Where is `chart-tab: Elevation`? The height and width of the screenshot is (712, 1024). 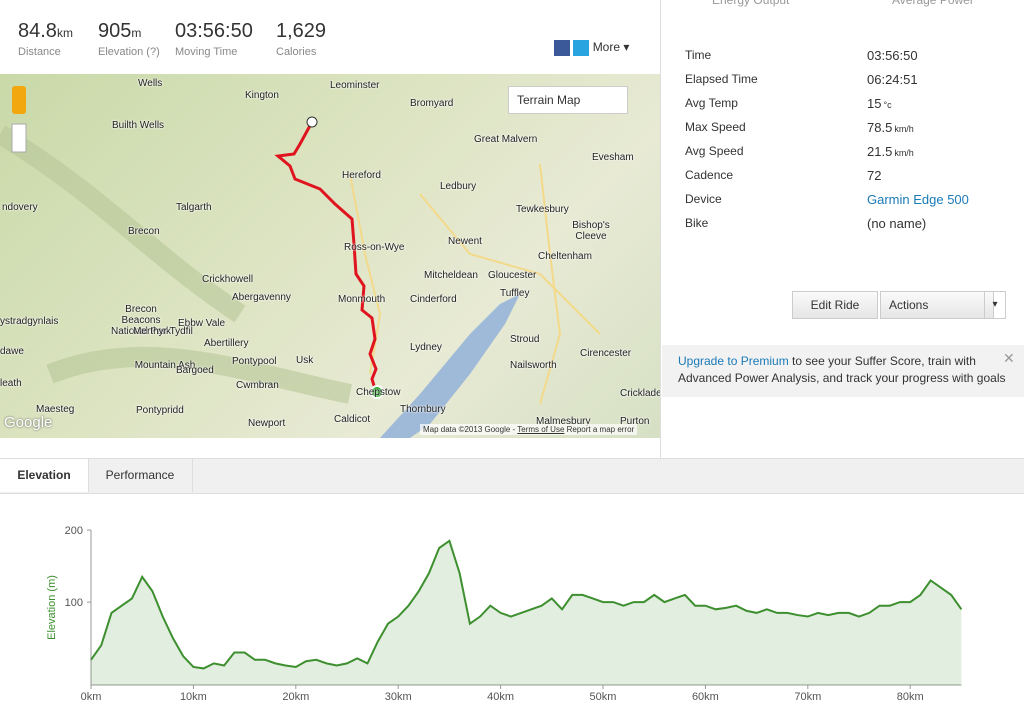
chart-tab: Elevation is located at coordinates (44, 475).